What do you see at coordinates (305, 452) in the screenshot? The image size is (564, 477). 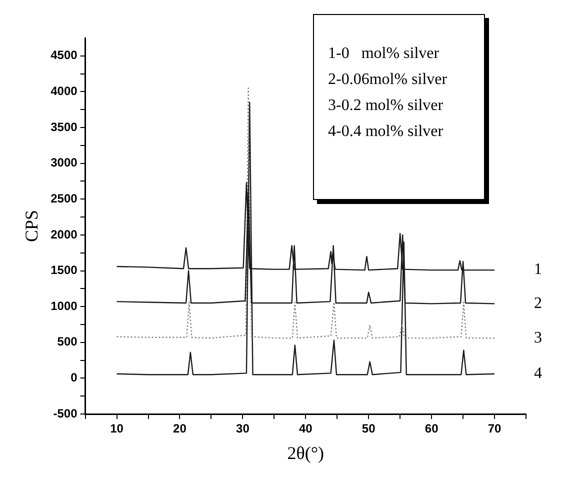 I see `x-axis-title: 2θ(°)` at bounding box center [305, 452].